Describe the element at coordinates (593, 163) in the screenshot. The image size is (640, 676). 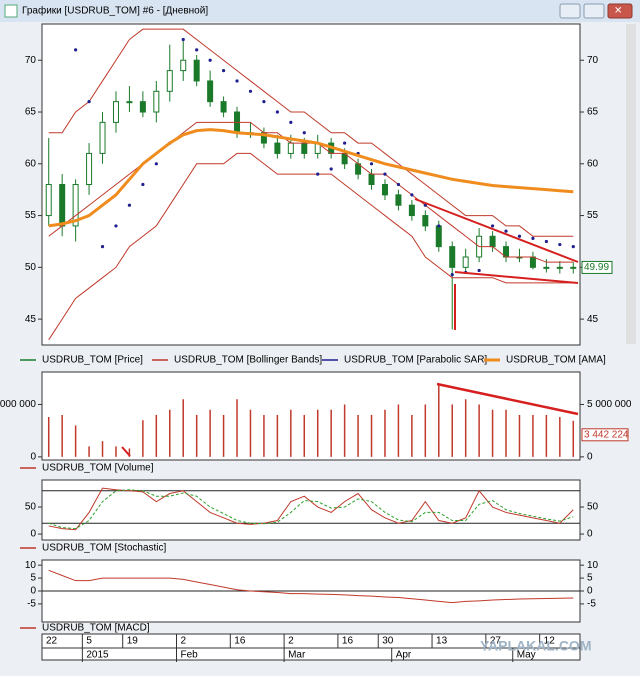
I see `y-tick-label: 60` at that location.